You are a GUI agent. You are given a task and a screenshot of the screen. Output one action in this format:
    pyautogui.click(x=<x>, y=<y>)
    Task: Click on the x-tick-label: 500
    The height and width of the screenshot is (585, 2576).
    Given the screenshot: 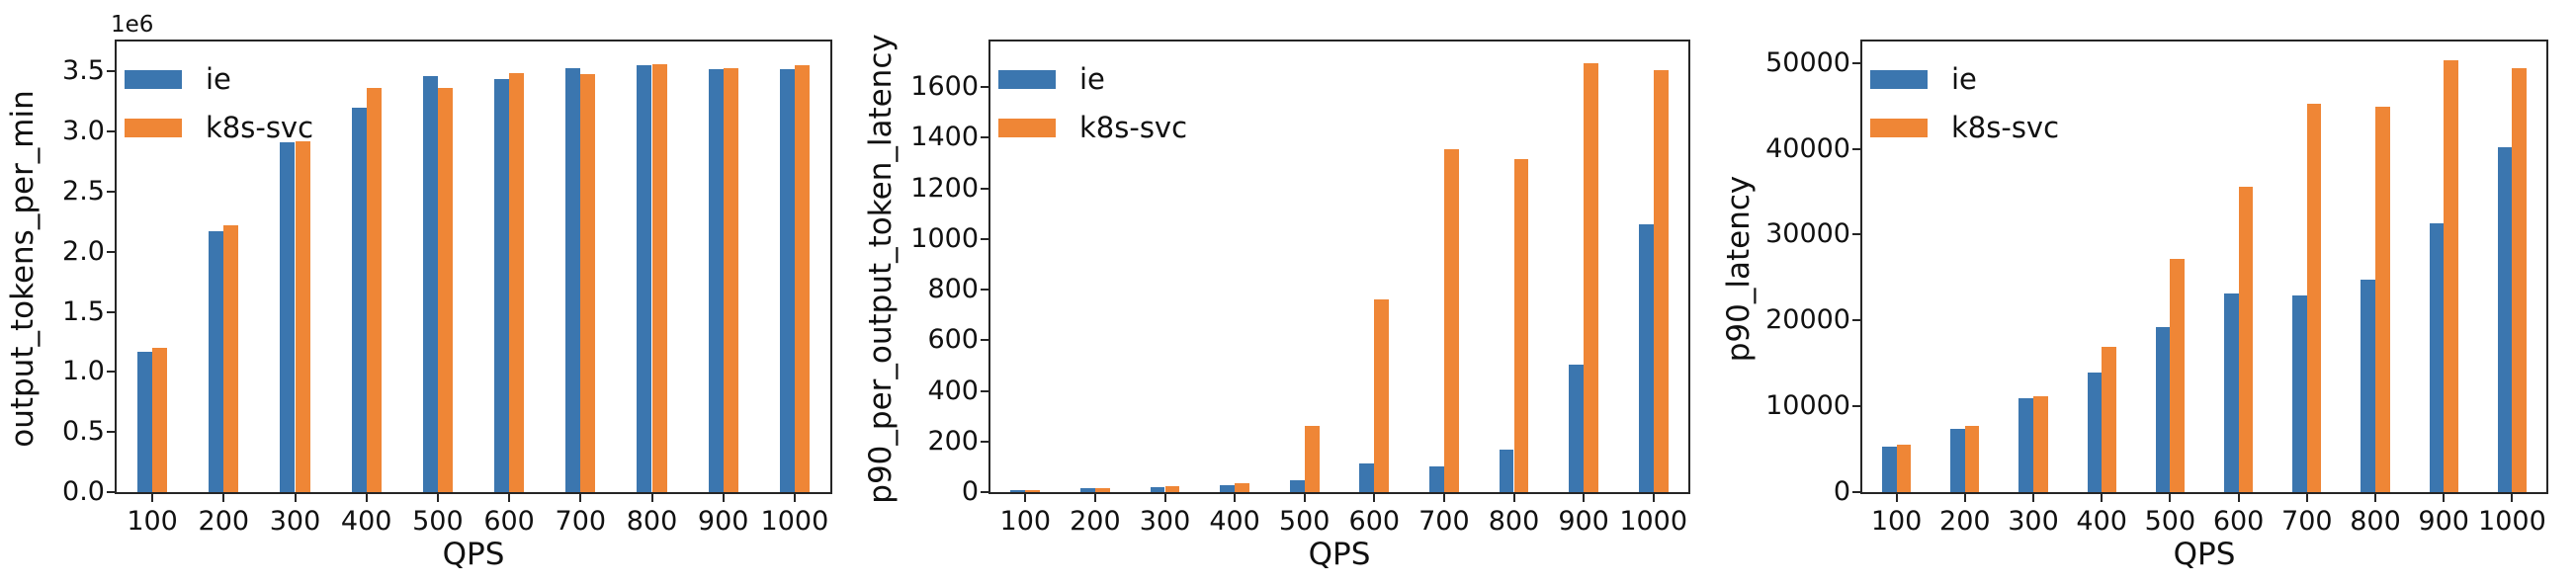 What is the action you would take?
    pyautogui.click(x=1304, y=521)
    